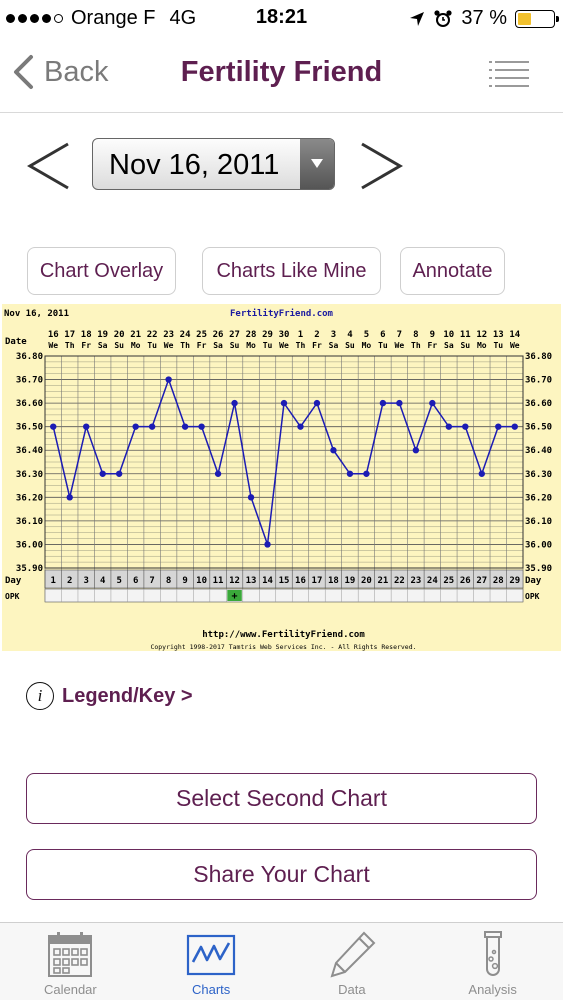 This screenshot has height=1000, width=563. I want to click on charts-like-mine-button: Charts Like Mine, so click(291, 271).